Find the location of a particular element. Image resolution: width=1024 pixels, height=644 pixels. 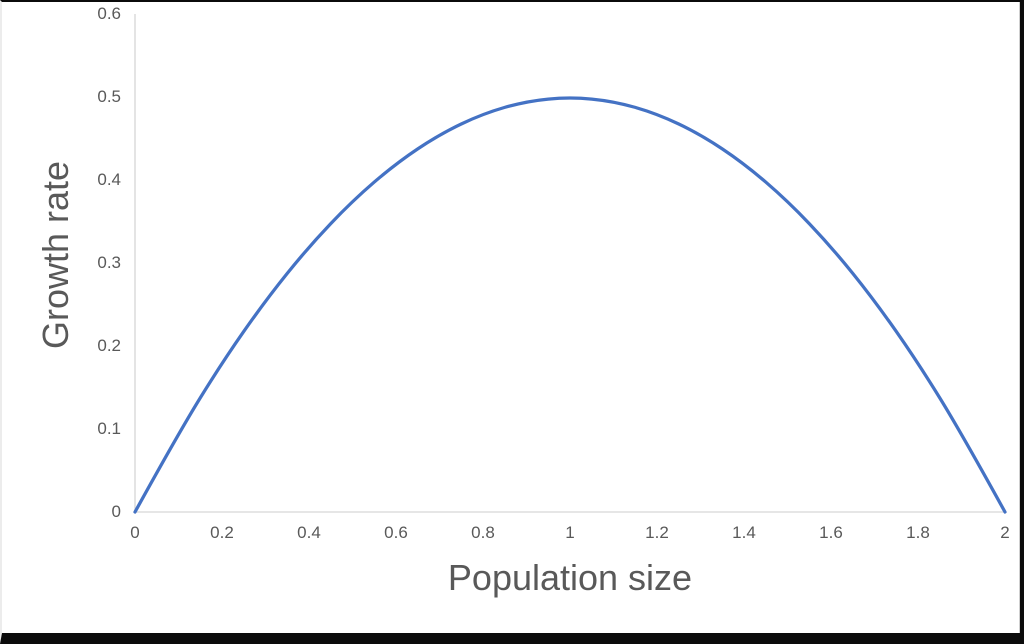

x-axis-title: Population size is located at coordinates (570, 577).